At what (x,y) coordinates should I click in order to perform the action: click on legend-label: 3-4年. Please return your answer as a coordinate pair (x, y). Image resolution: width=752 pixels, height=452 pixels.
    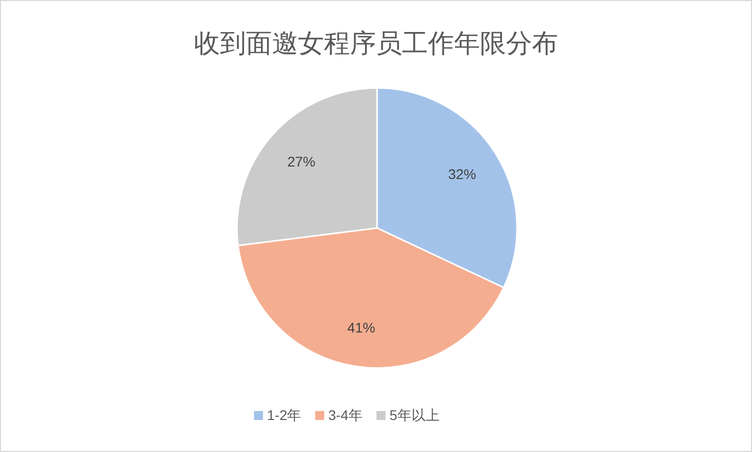
    Looking at the image, I should click on (345, 415).